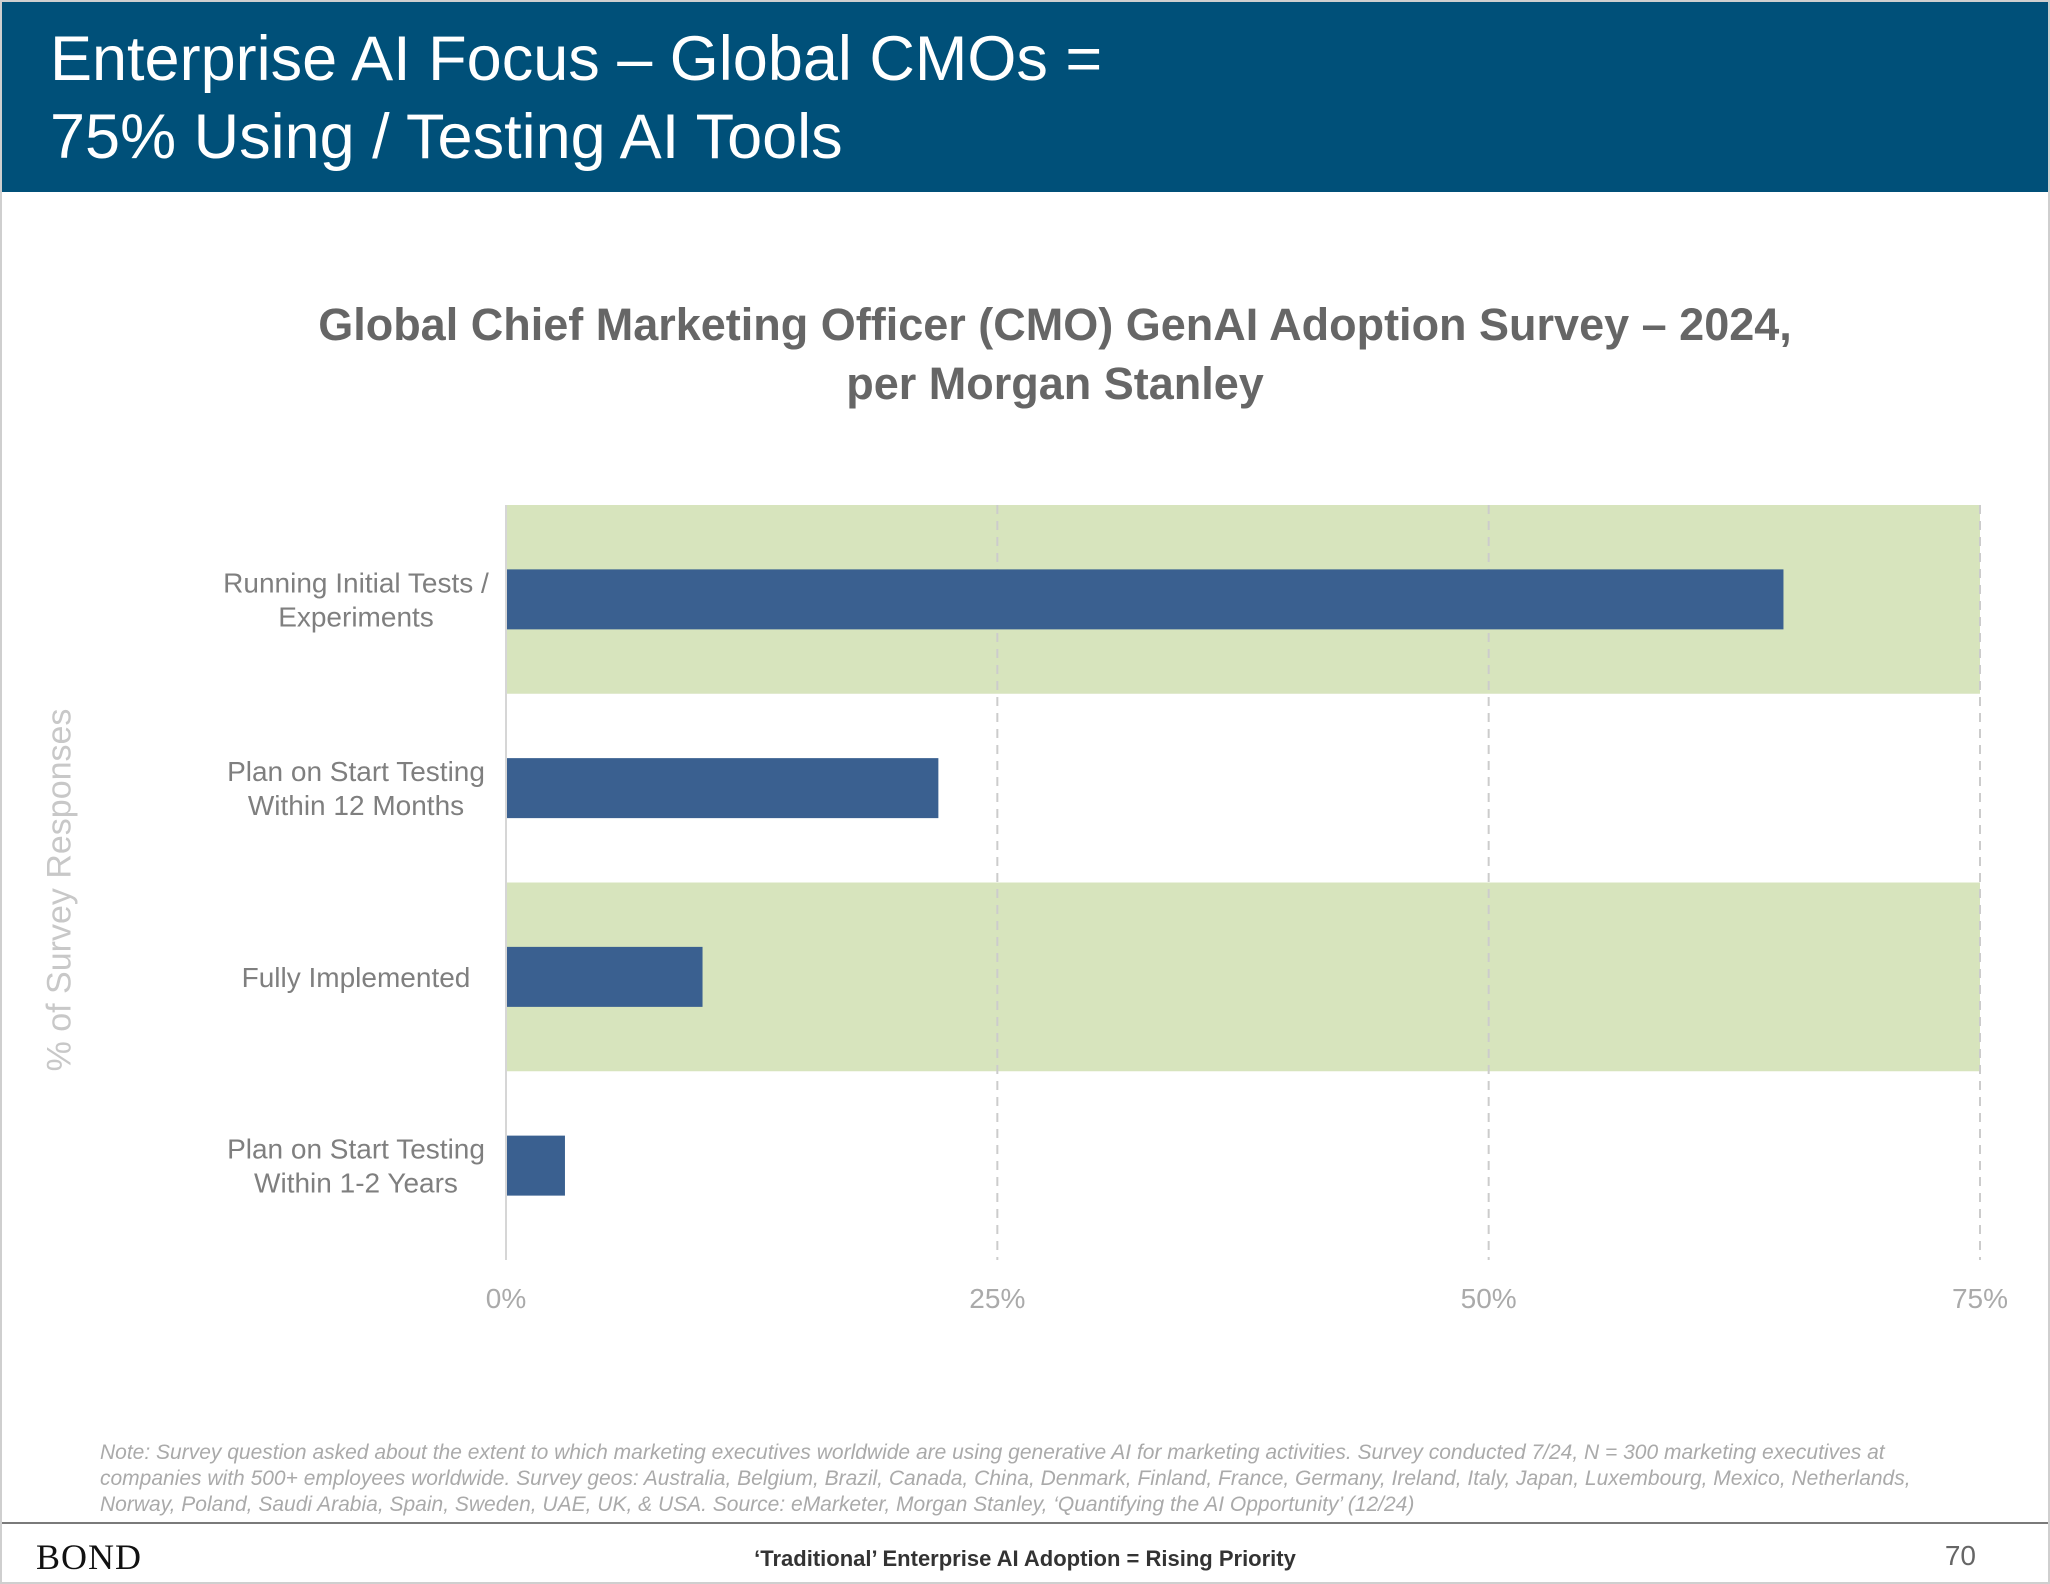 The image size is (2050, 1584). Describe the element at coordinates (356, 616) in the screenshot. I see `category-label-line: Experiments` at that location.